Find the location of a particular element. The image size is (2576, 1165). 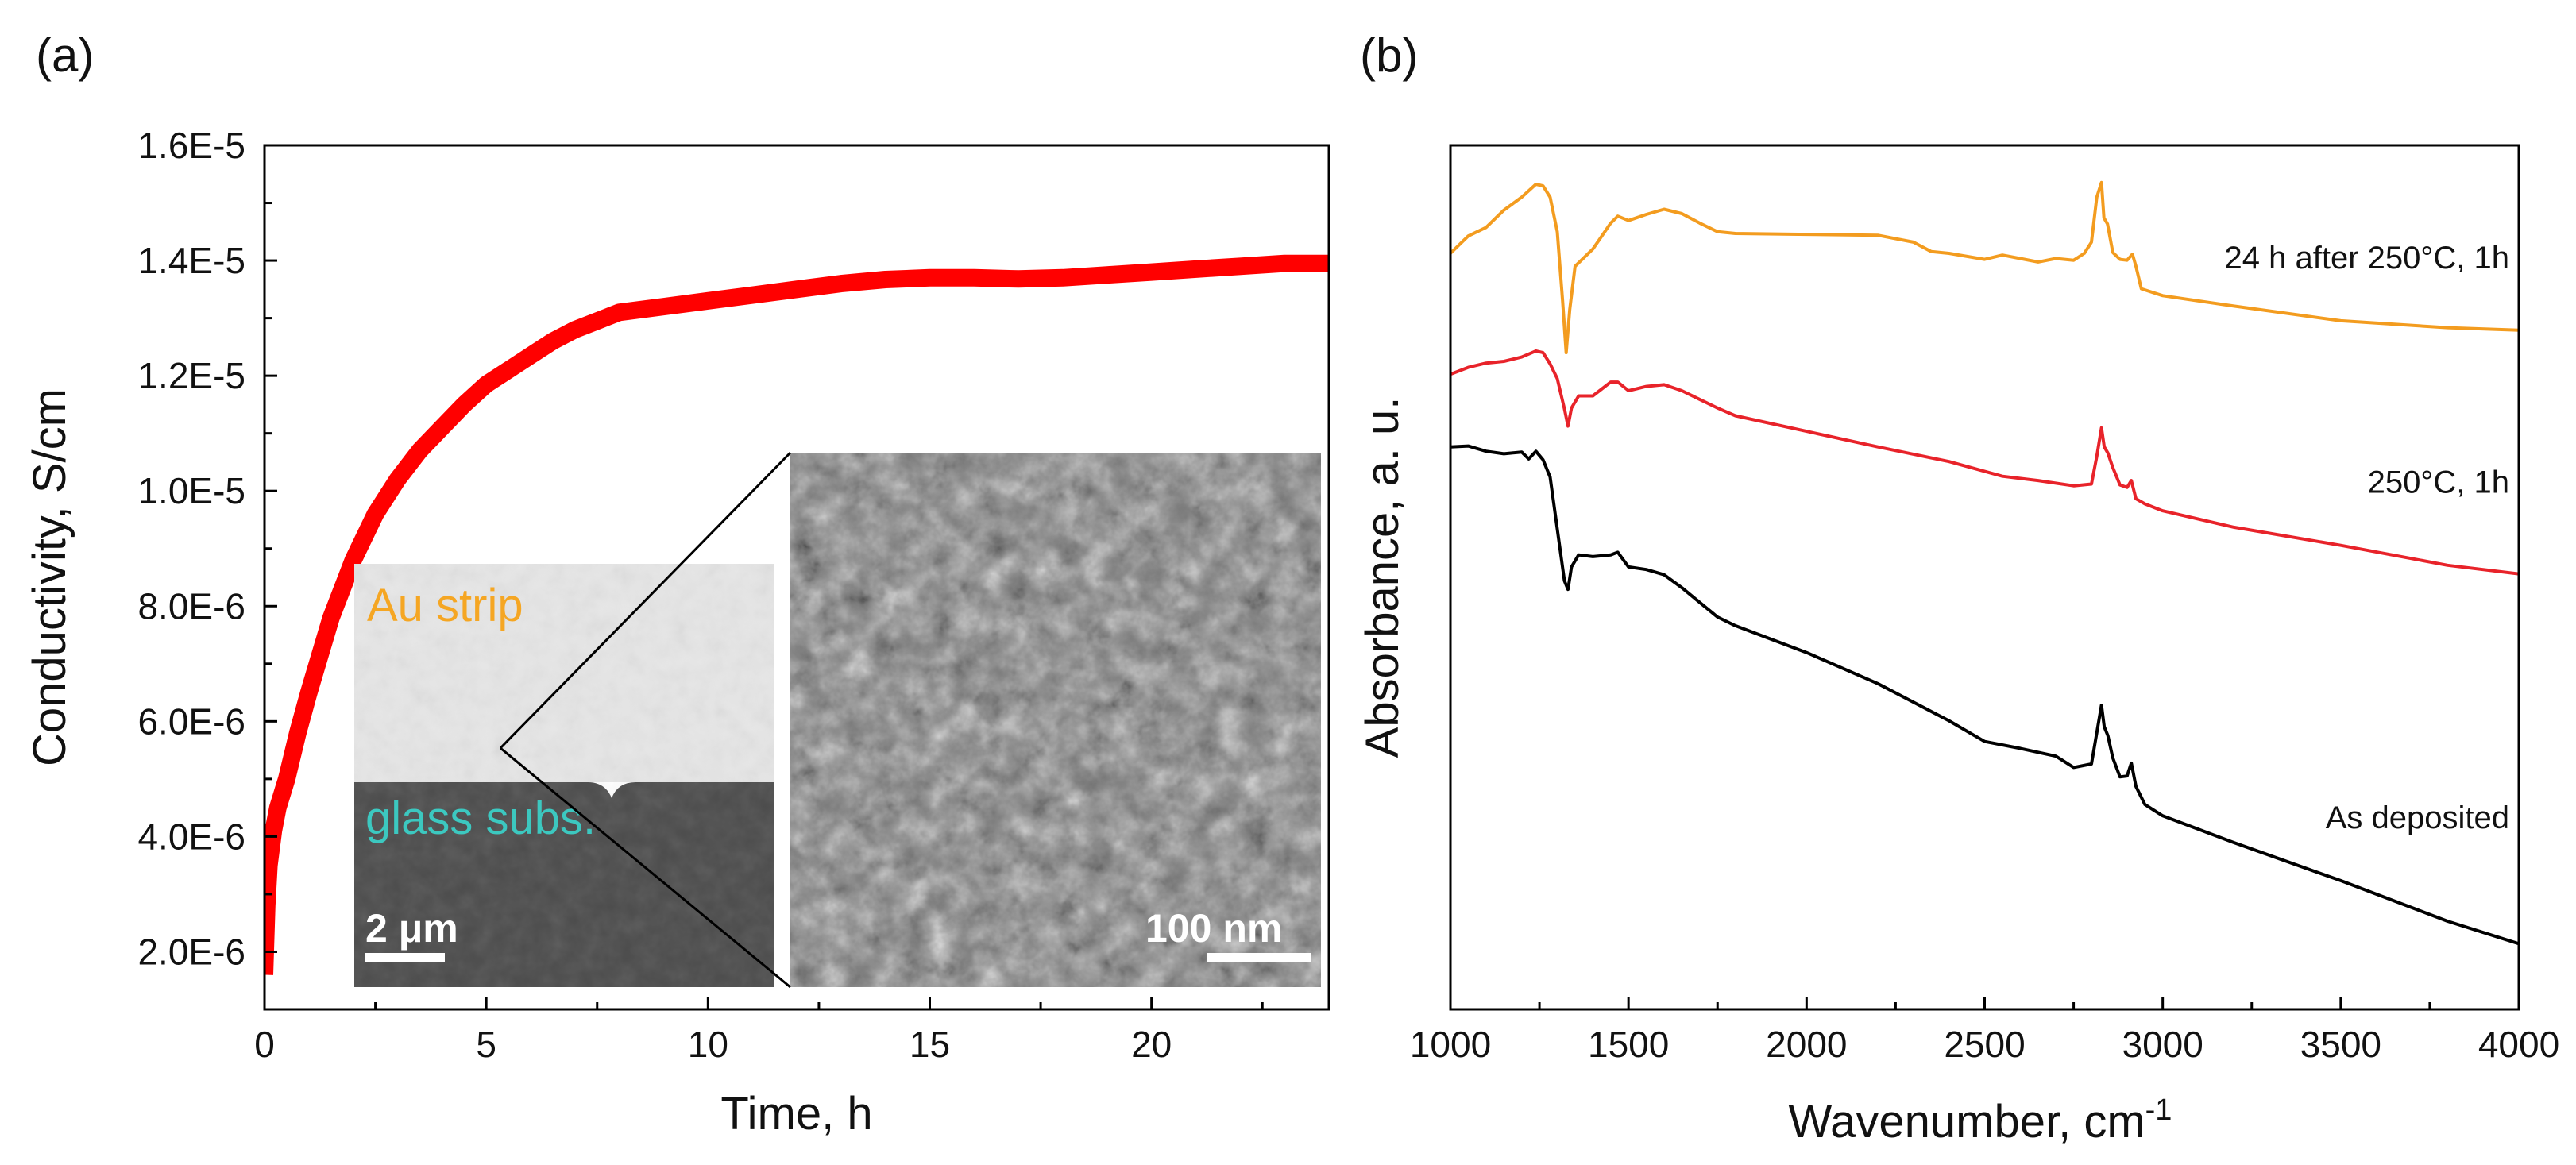

panel-a-label: (a) is located at coordinates (65, 55).